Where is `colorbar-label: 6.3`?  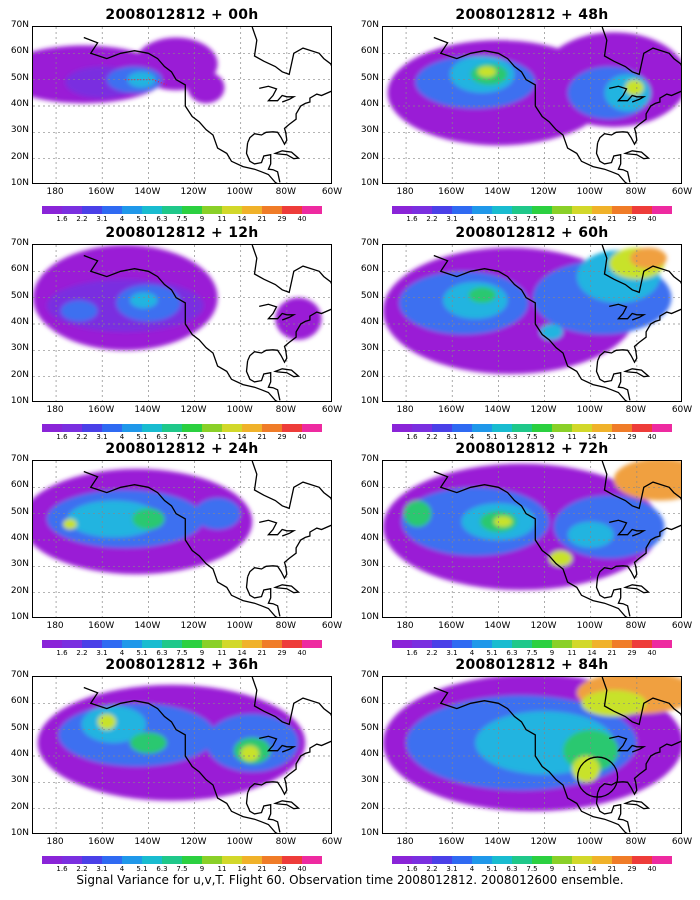 colorbar-label: 6.3 is located at coordinates (512, 869).